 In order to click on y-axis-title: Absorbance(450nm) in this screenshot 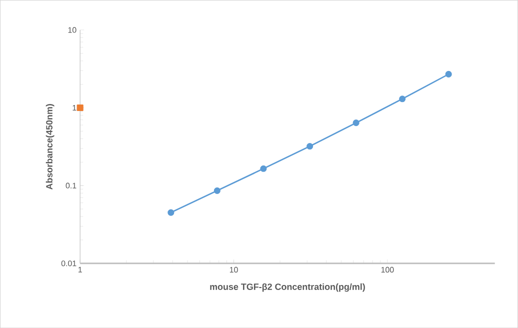, I will do `click(50, 147)`.